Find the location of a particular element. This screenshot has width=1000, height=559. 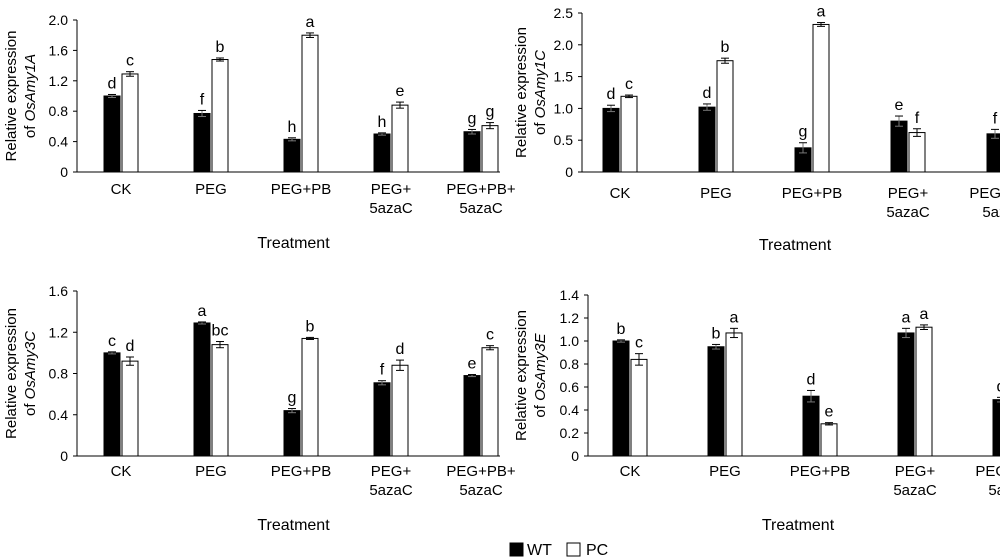

y-tick-label: 1.2 is located at coordinates (59, 81).